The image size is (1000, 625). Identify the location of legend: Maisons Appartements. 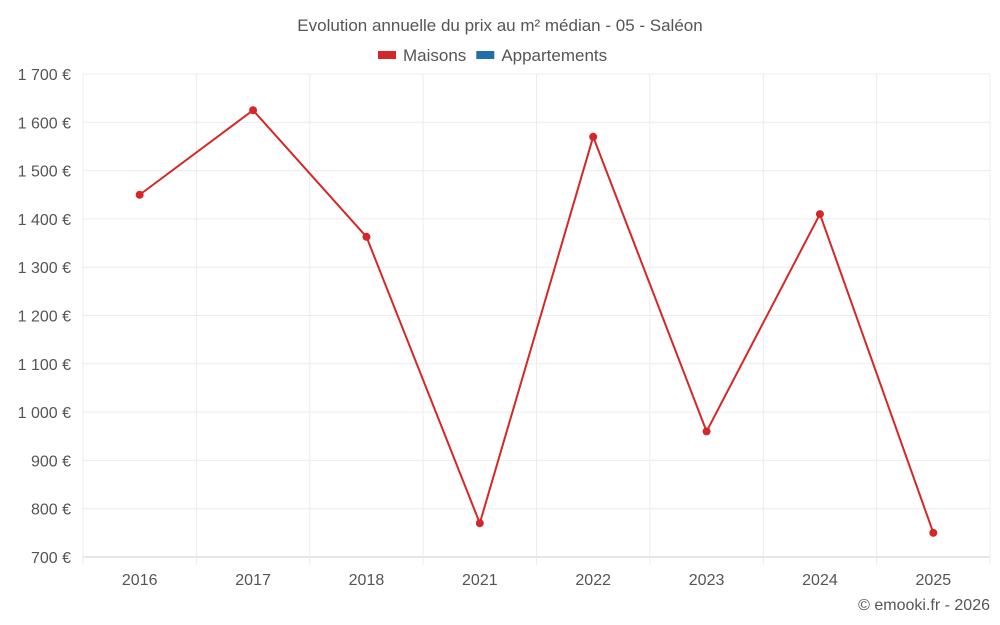
(492, 55).